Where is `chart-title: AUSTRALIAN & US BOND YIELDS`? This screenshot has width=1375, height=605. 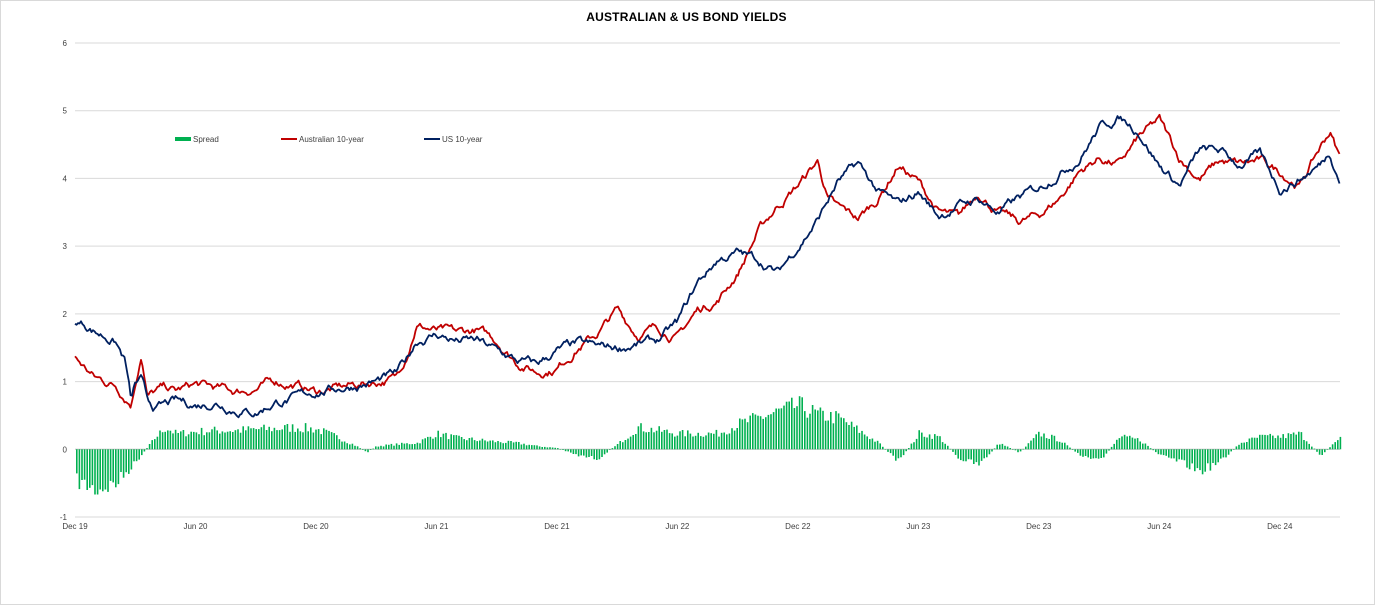 chart-title: AUSTRALIAN & US BOND YIELDS is located at coordinates (686, 17).